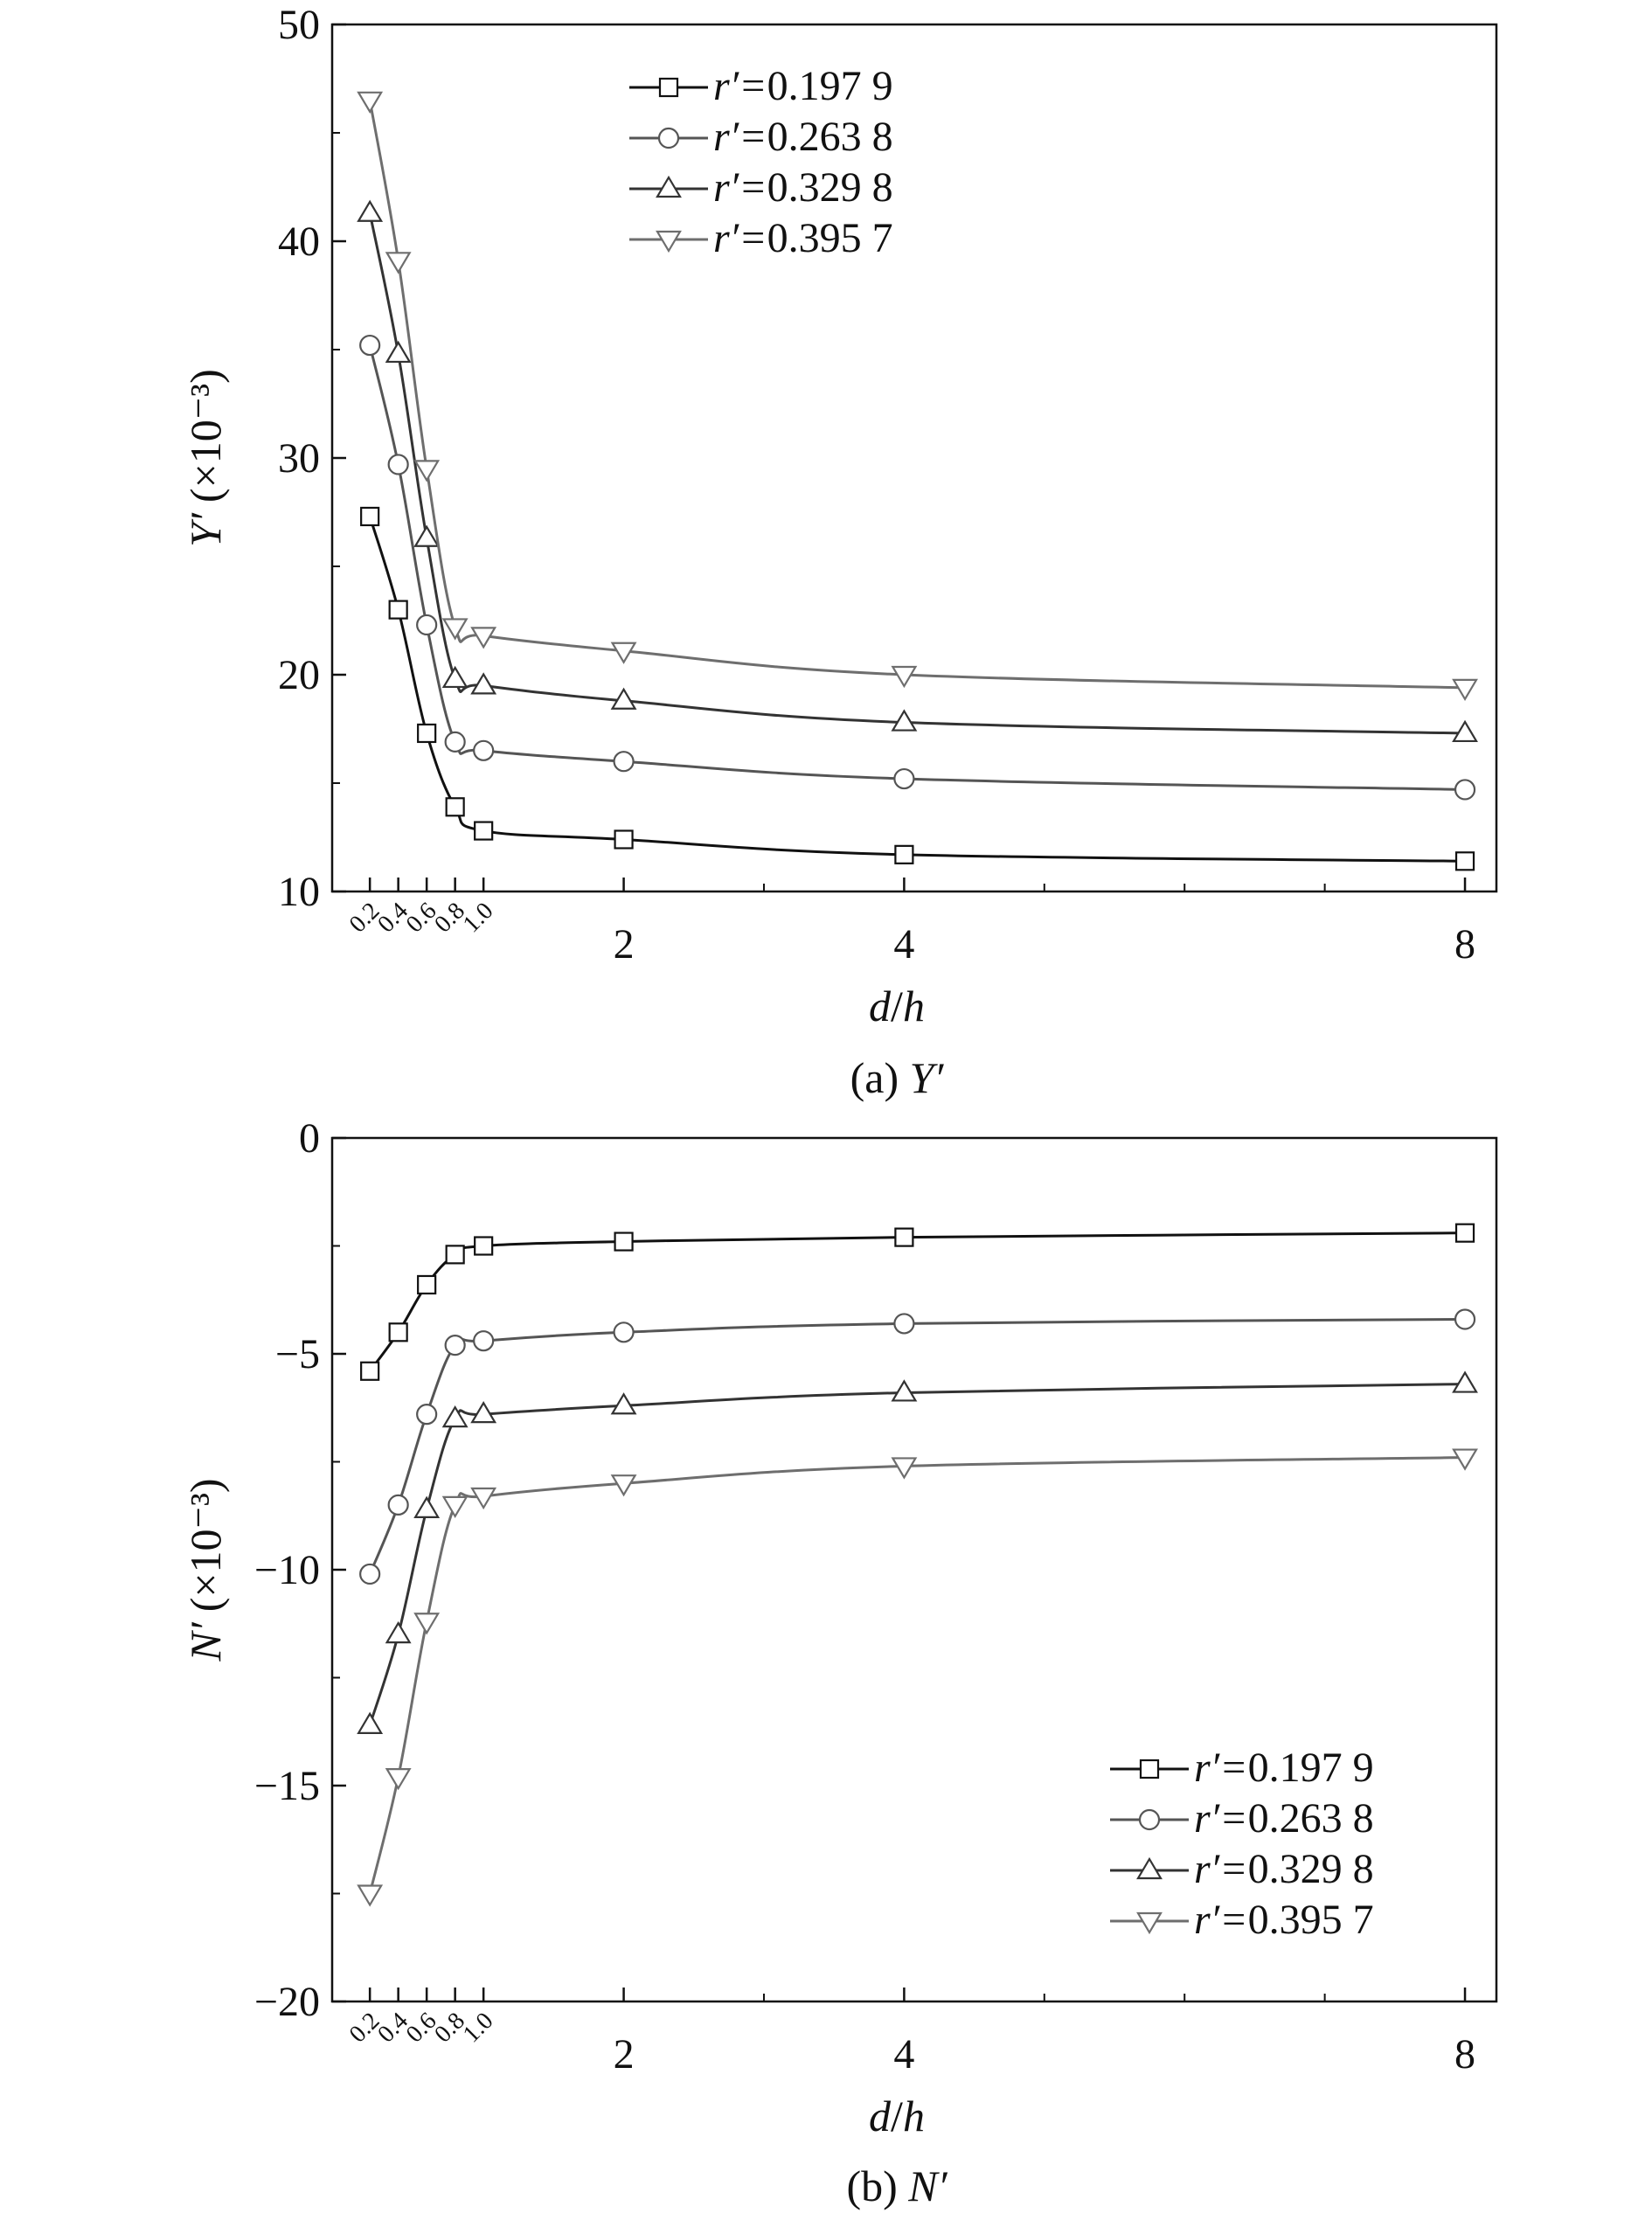  What do you see at coordinates (897, 2186) in the screenshot?
I see `figure-caption: (b) N′` at bounding box center [897, 2186].